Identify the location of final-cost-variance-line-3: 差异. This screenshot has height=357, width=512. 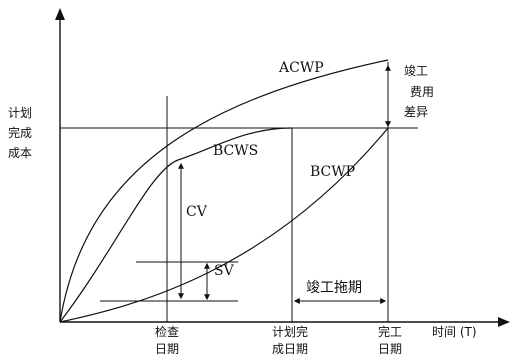
(416, 112).